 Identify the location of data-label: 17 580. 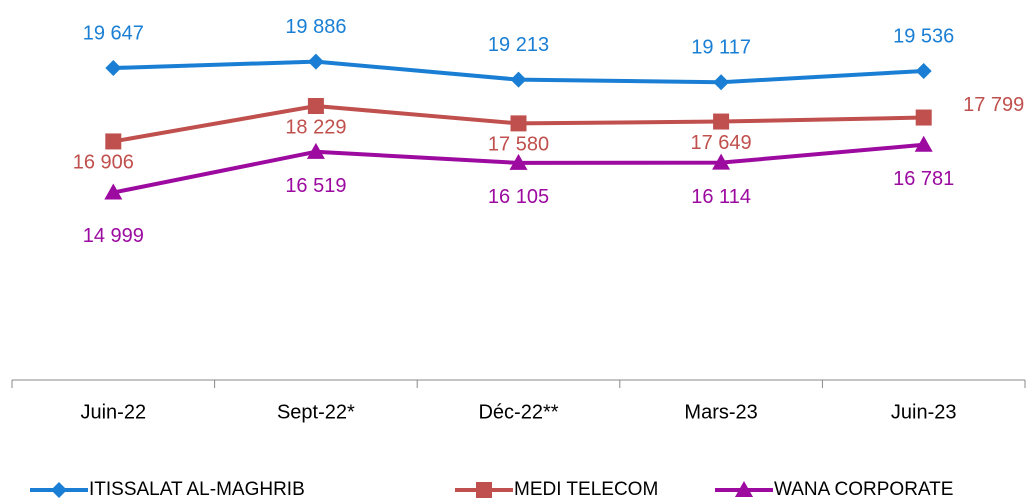
(518, 145).